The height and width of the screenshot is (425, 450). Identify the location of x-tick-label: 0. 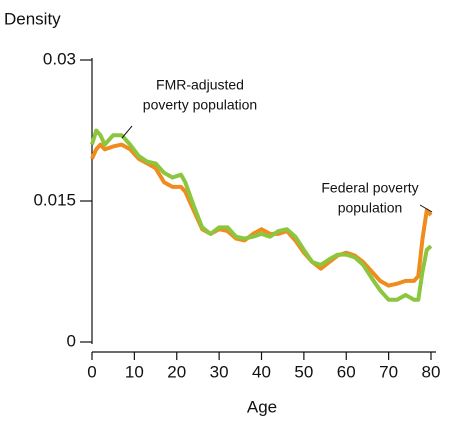
(91, 371).